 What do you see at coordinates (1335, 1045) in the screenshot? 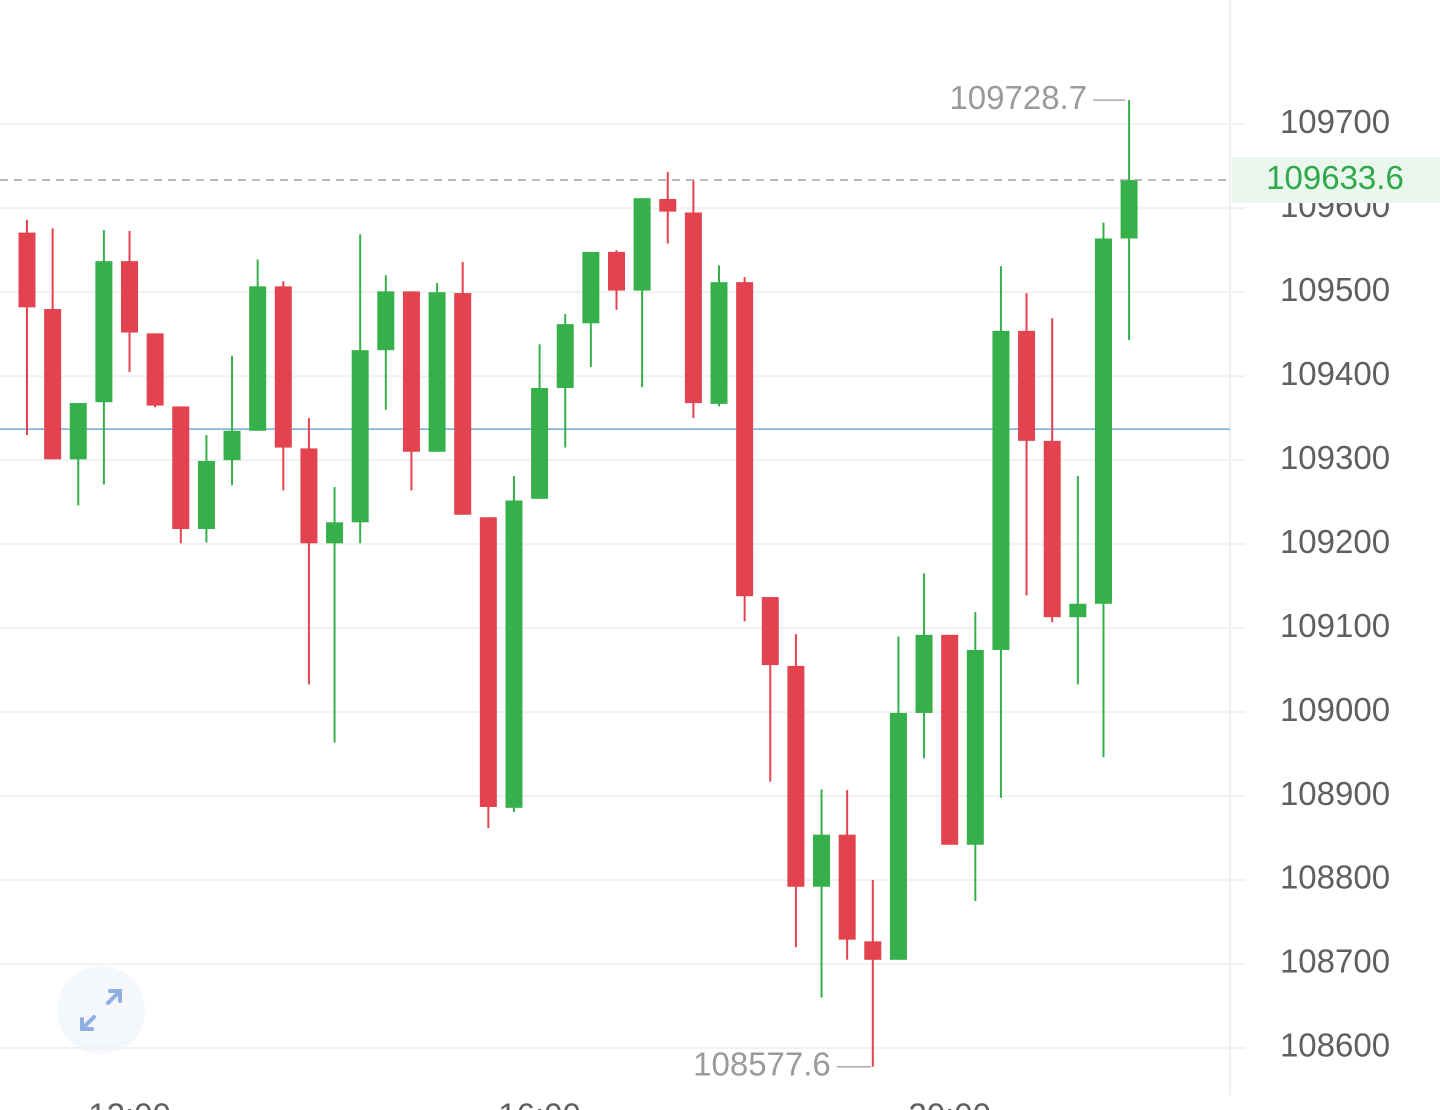
I see `y-tick-label: 108600` at bounding box center [1335, 1045].